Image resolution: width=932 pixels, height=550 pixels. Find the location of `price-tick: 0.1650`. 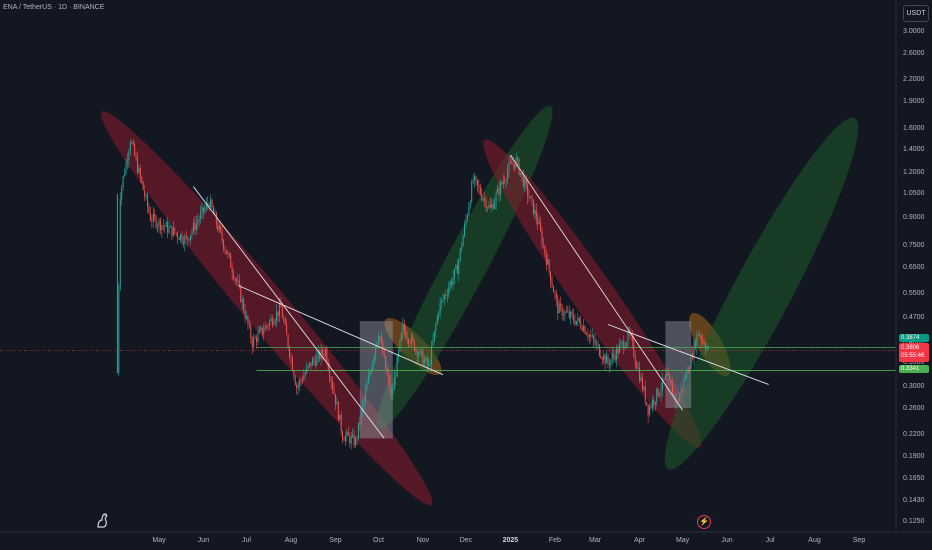

price-tick: 0.1650 is located at coordinates (914, 479).